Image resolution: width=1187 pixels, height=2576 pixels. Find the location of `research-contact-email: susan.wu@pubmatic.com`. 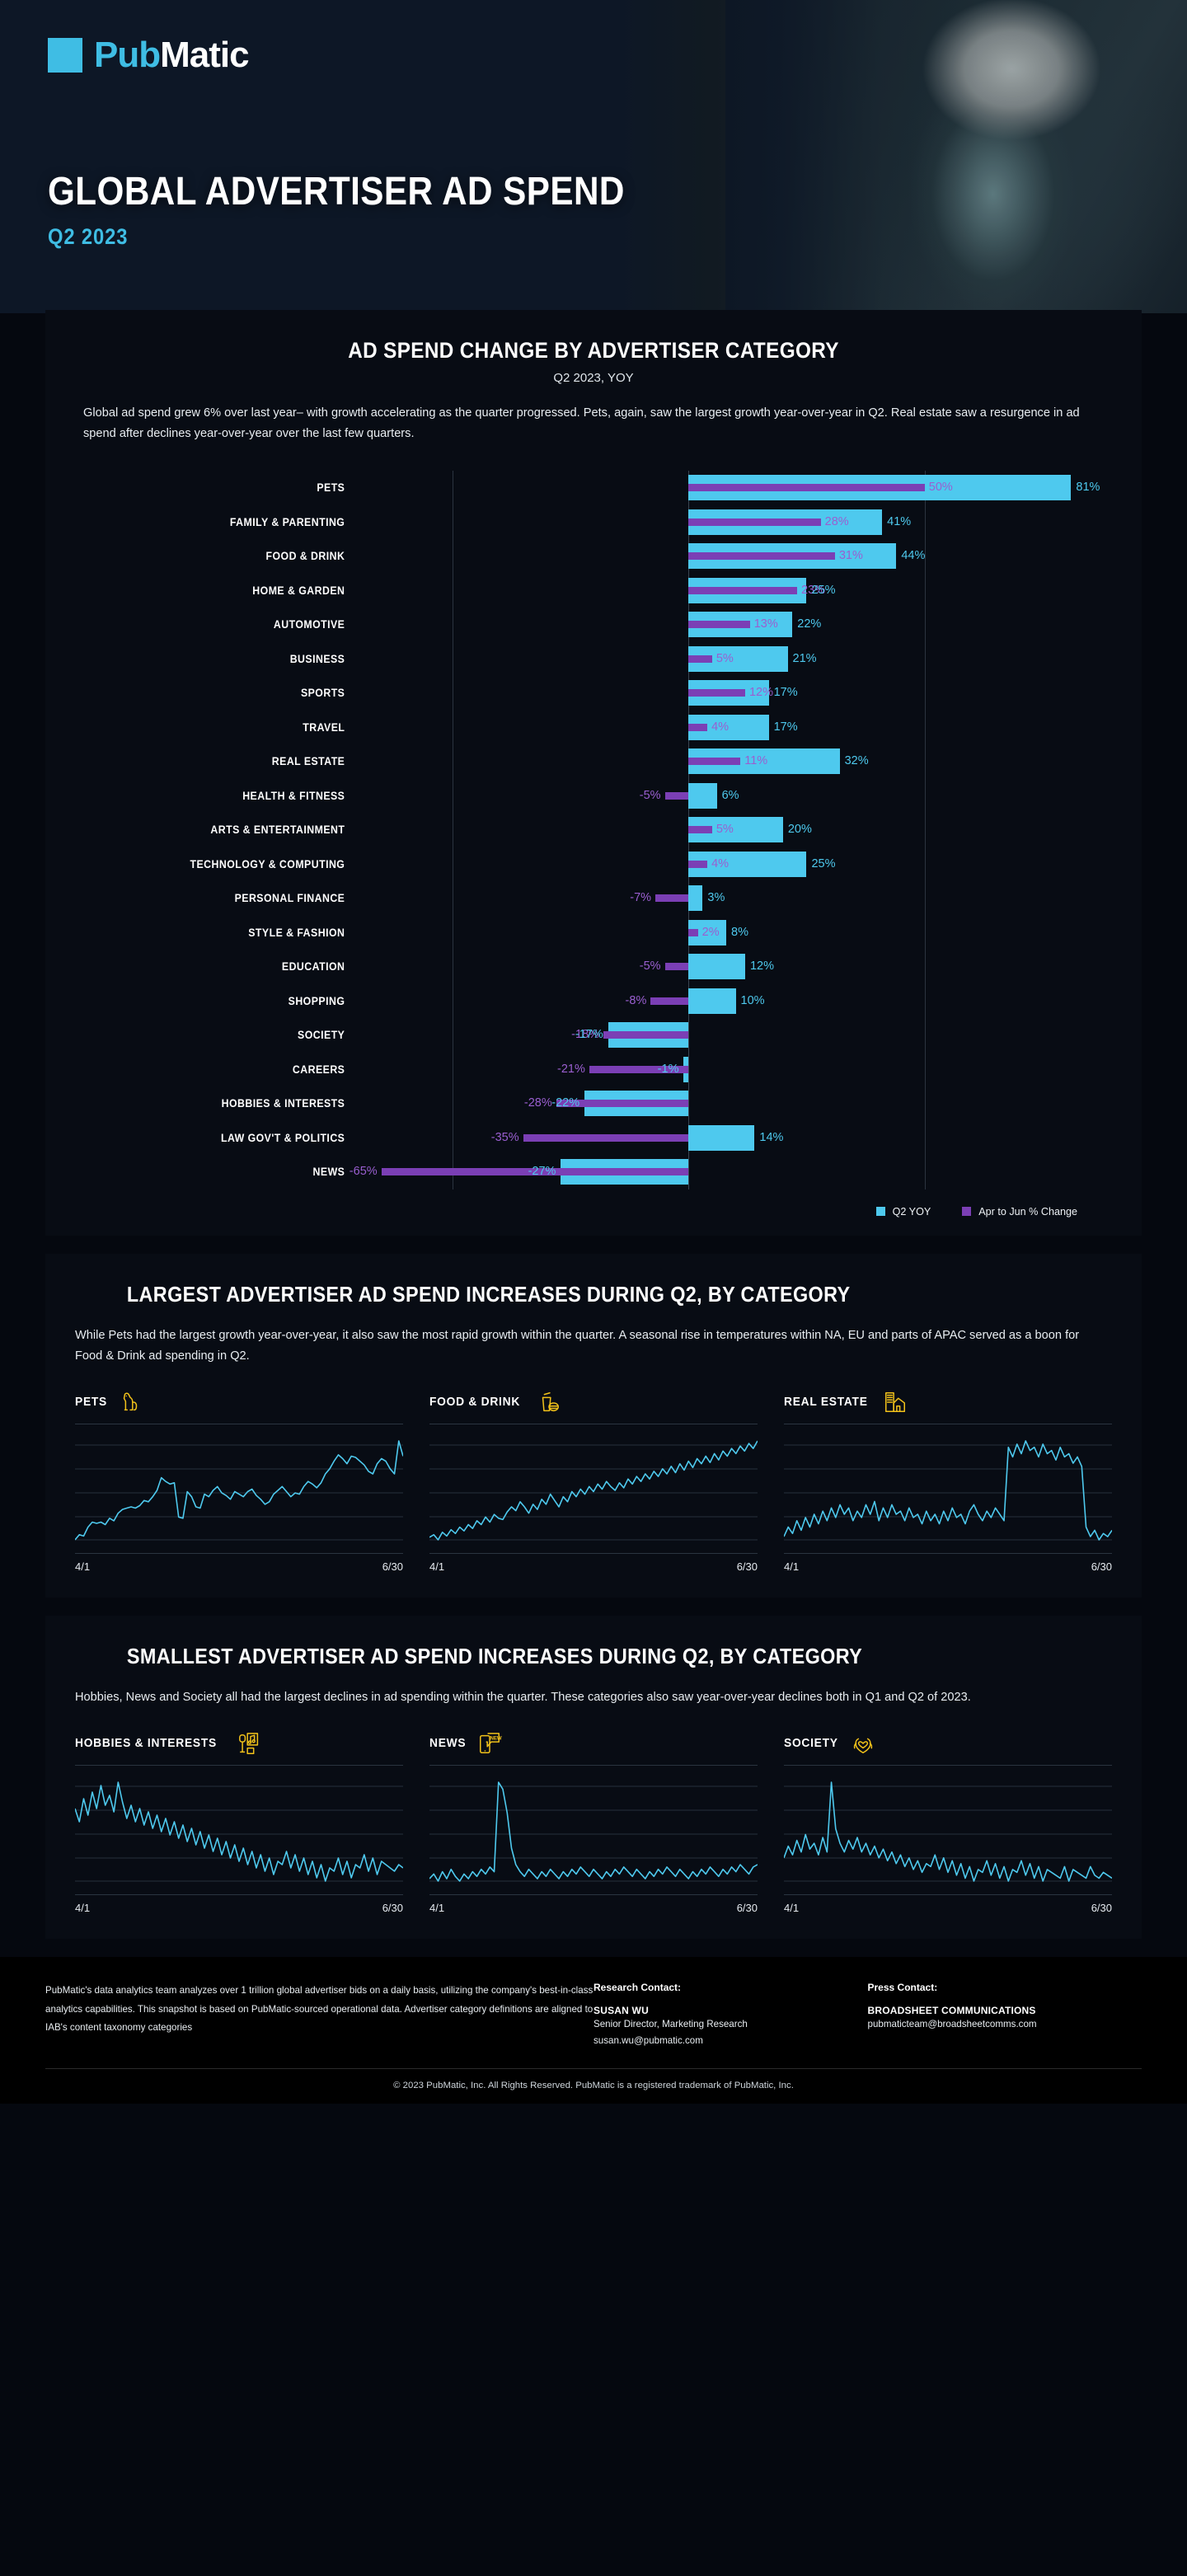

research-contact-email: susan.wu@pubmatic.com is located at coordinates (648, 2041).